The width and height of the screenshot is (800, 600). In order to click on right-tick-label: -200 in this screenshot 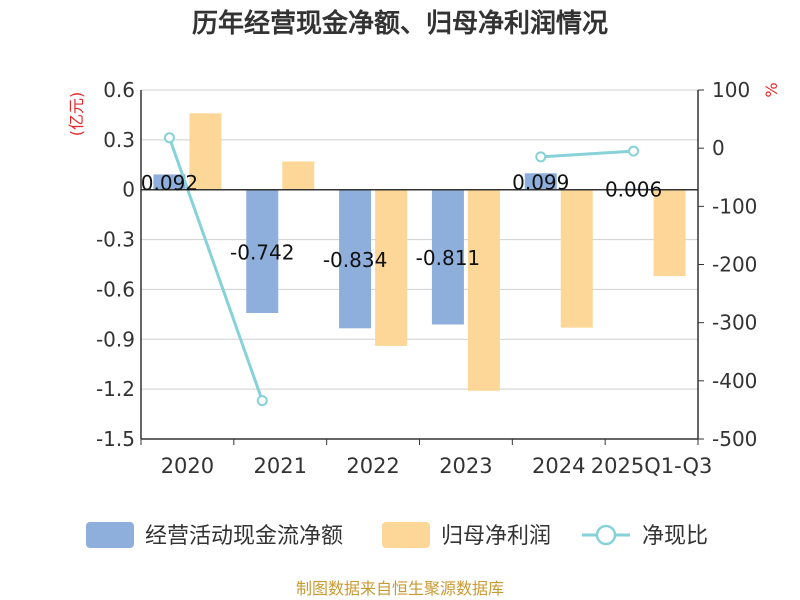, I will do `click(734, 265)`.